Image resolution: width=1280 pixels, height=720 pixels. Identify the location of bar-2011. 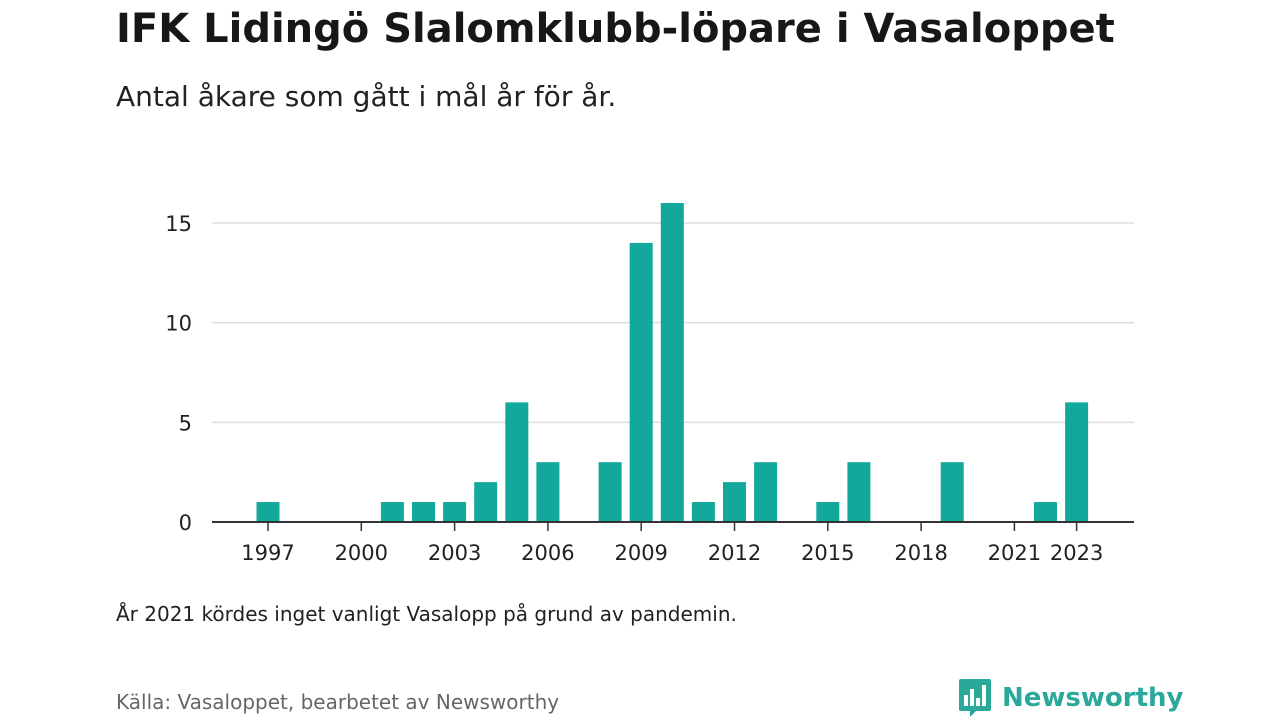
(703, 512).